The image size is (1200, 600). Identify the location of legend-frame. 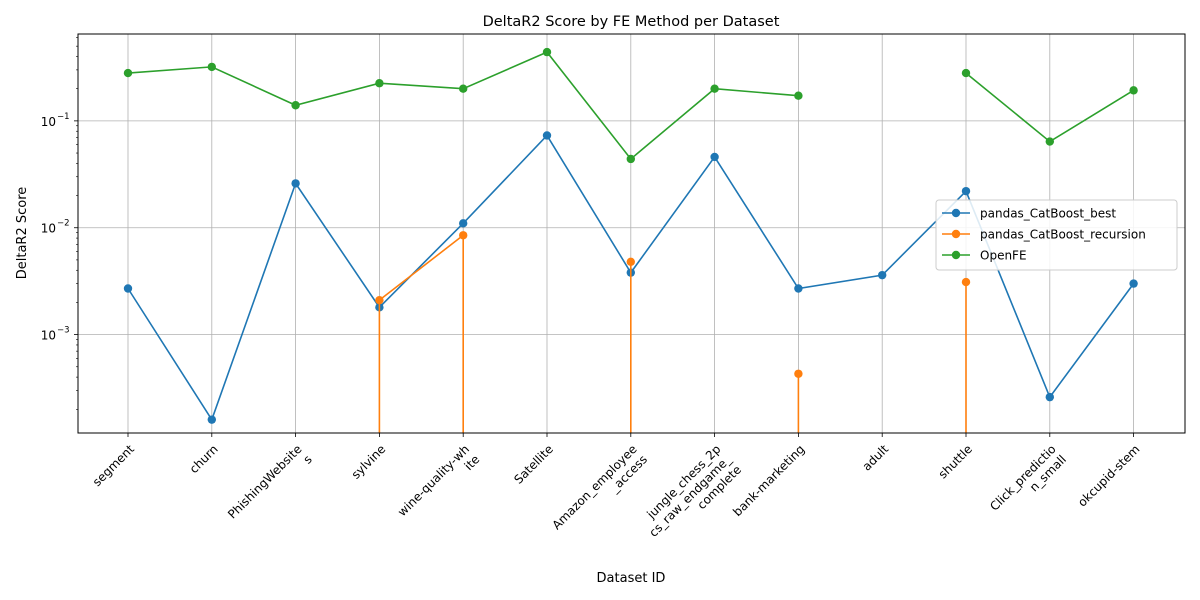
(1056, 235).